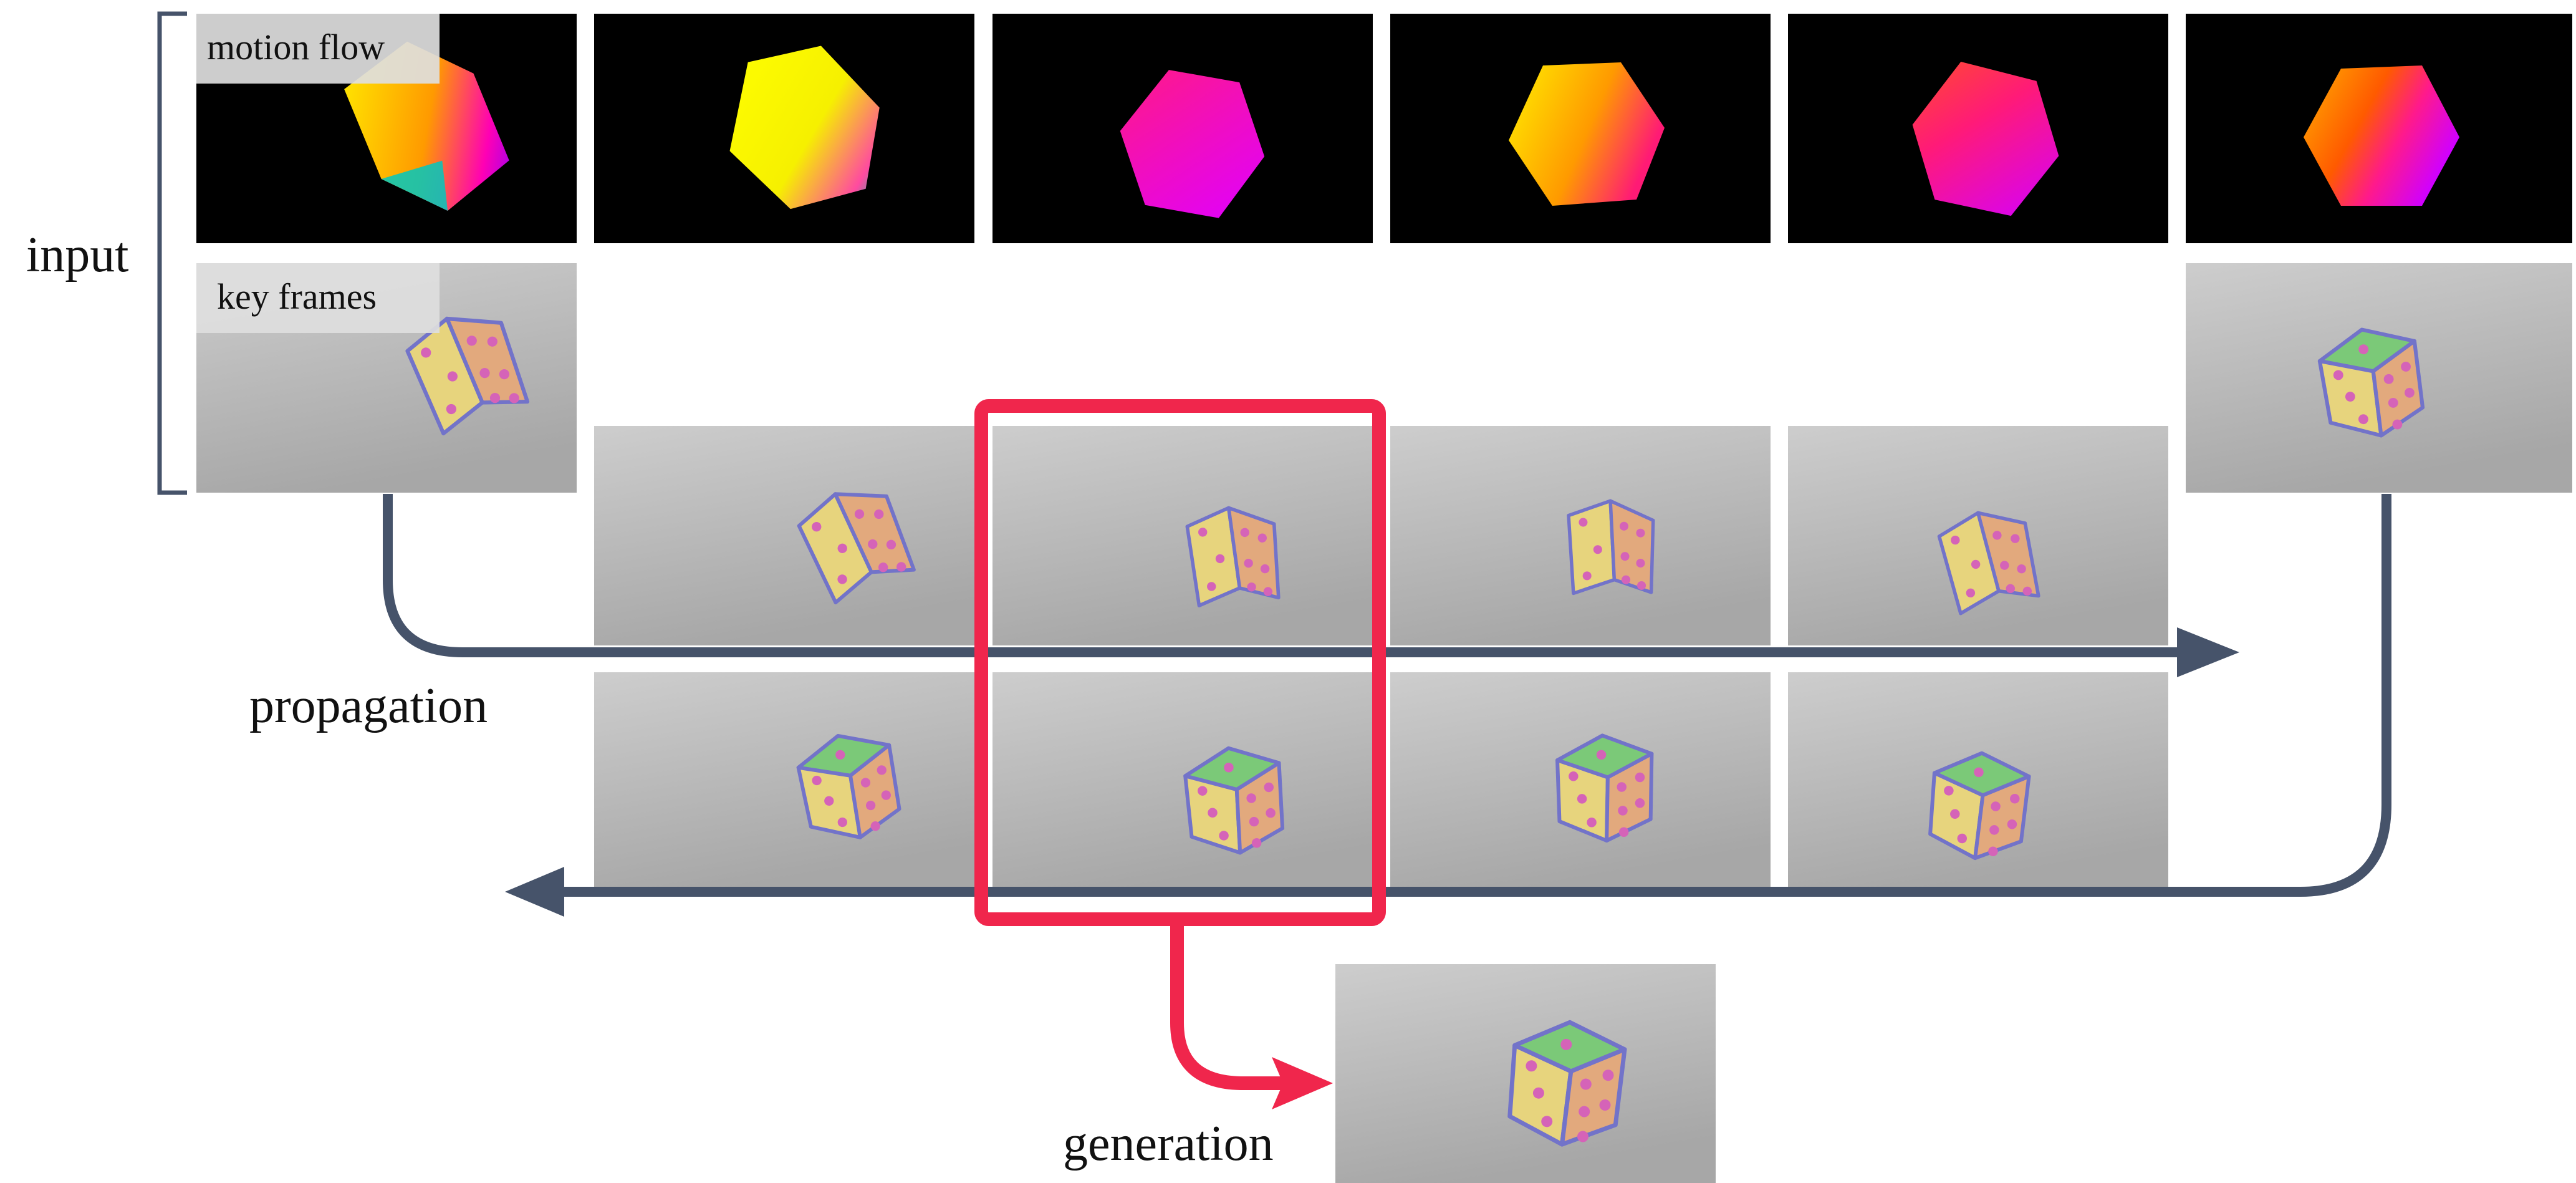 The image size is (2576, 1183). Describe the element at coordinates (172, 253) in the screenshot. I see `input-bracket` at that location.